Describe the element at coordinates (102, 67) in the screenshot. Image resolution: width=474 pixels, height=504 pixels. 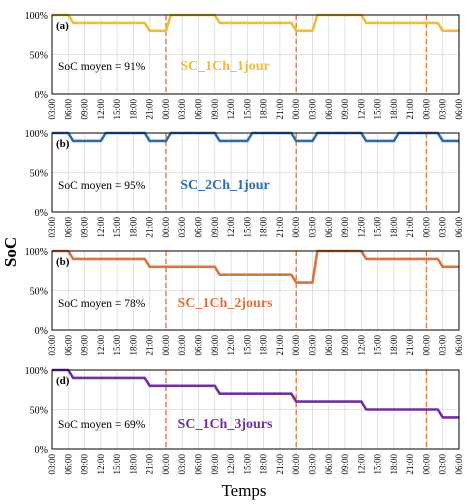
I see `soc-annotation: SoC moyen = 91%` at that location.